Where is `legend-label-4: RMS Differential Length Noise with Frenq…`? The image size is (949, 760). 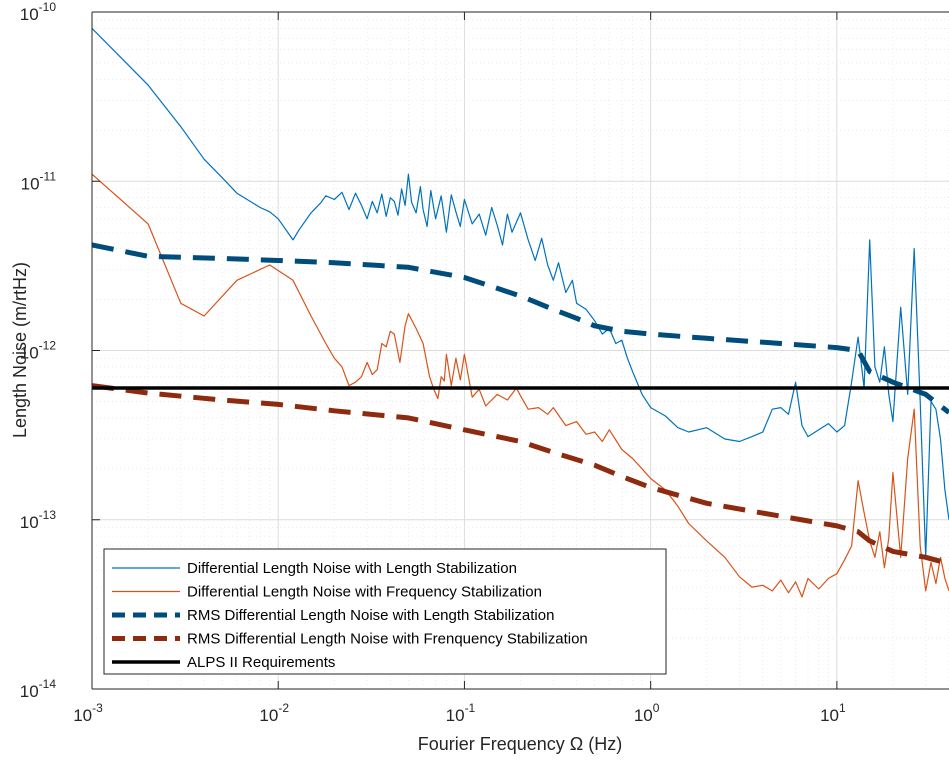 legend-label-4: RMS Differential Length Noise with Frenq… is located at coordinates (387, 639).